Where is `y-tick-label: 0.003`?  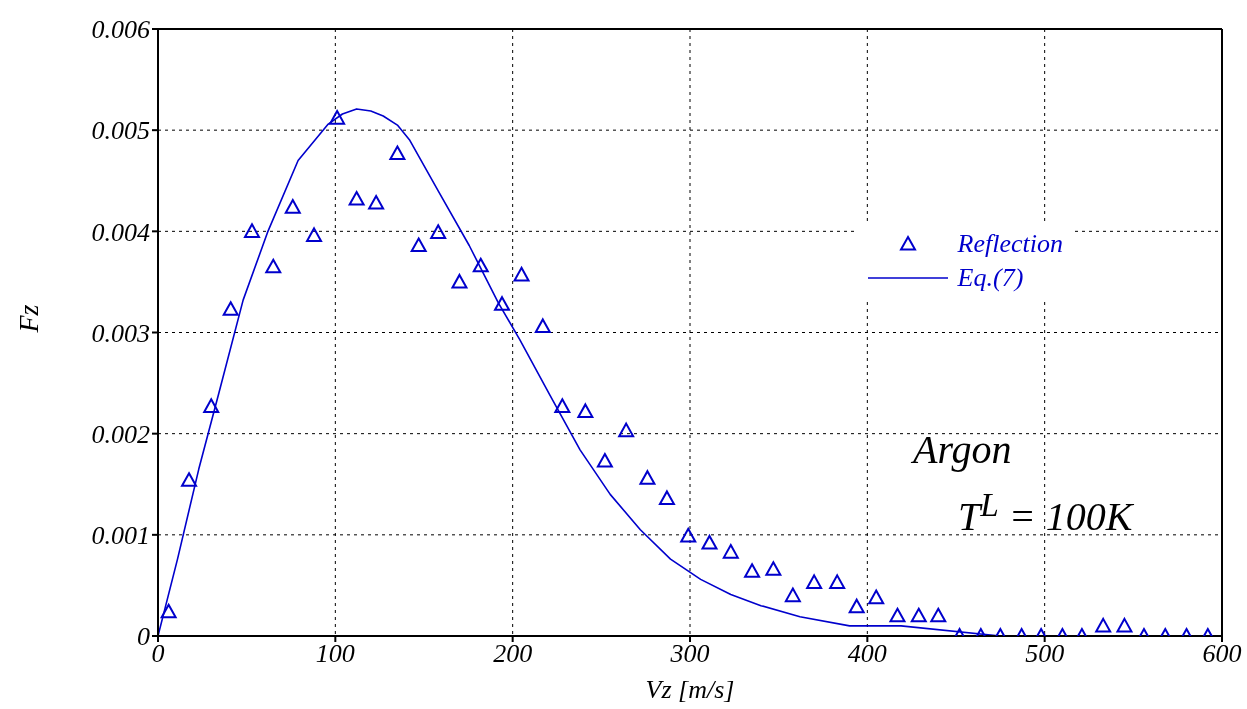
y-tick-label: 0.003 is located at coordinates (120, 333).